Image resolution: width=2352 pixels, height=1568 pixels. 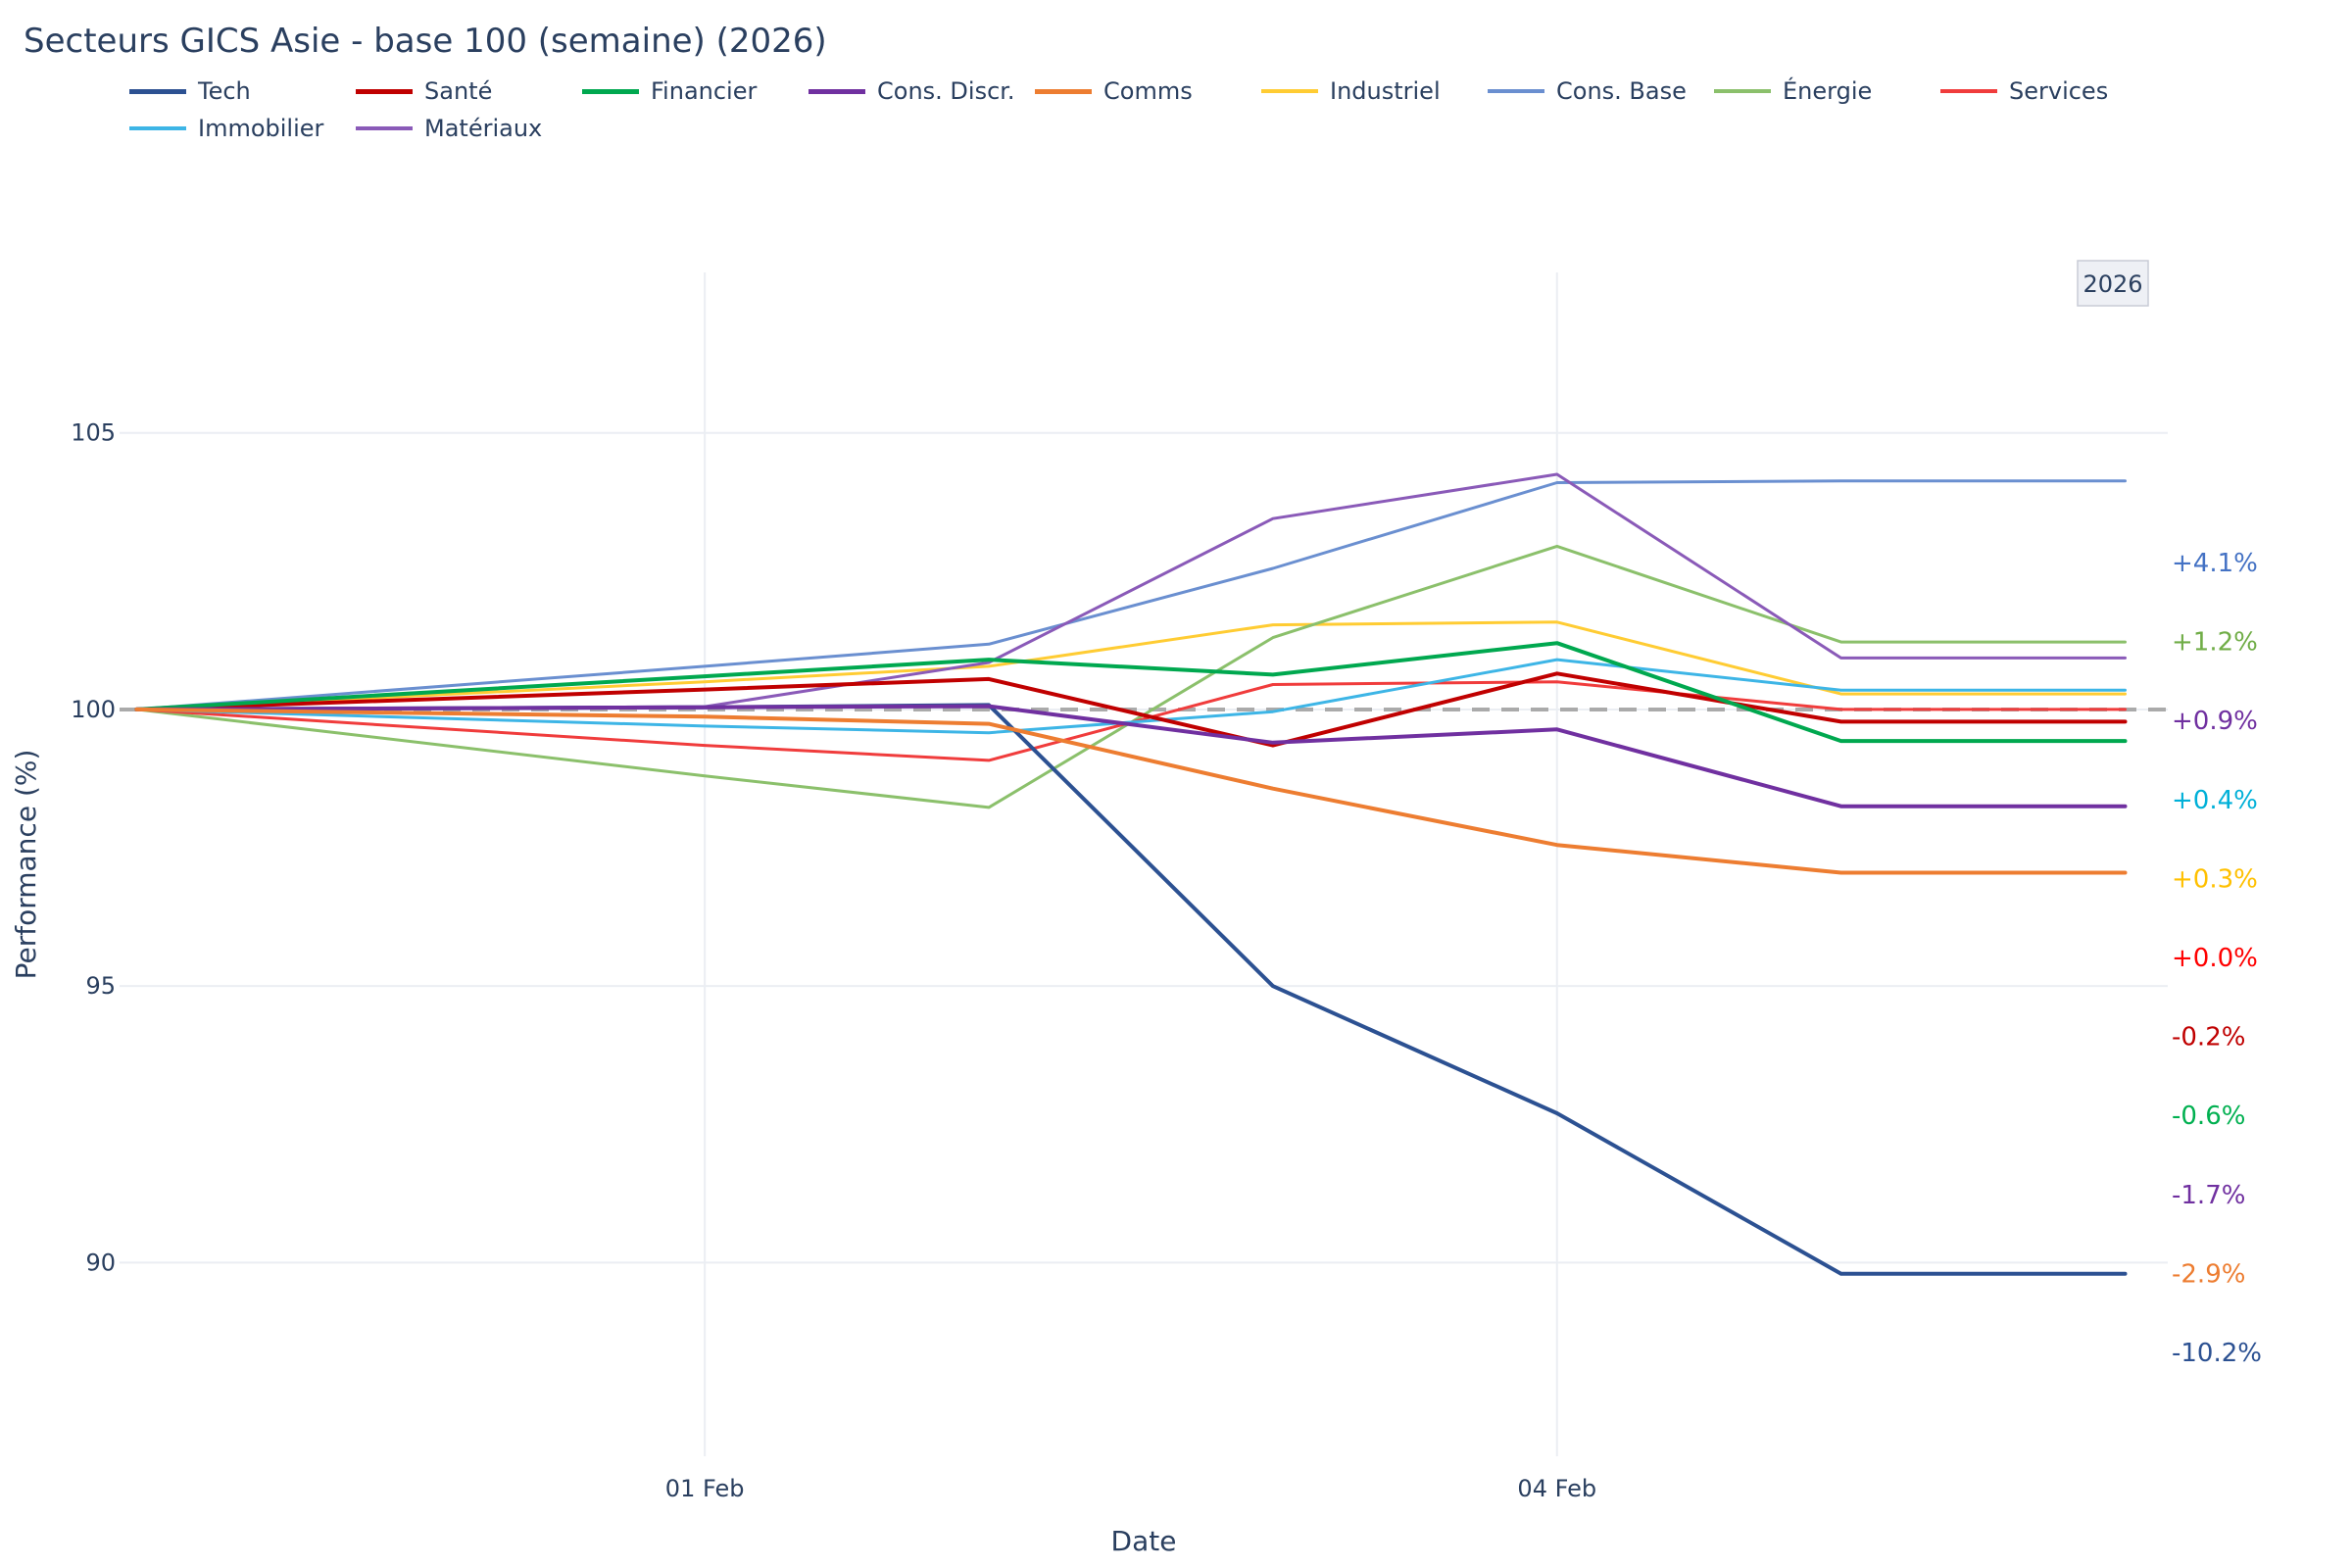 I want to click on series-line-energie, so click(x=1130, y=676).